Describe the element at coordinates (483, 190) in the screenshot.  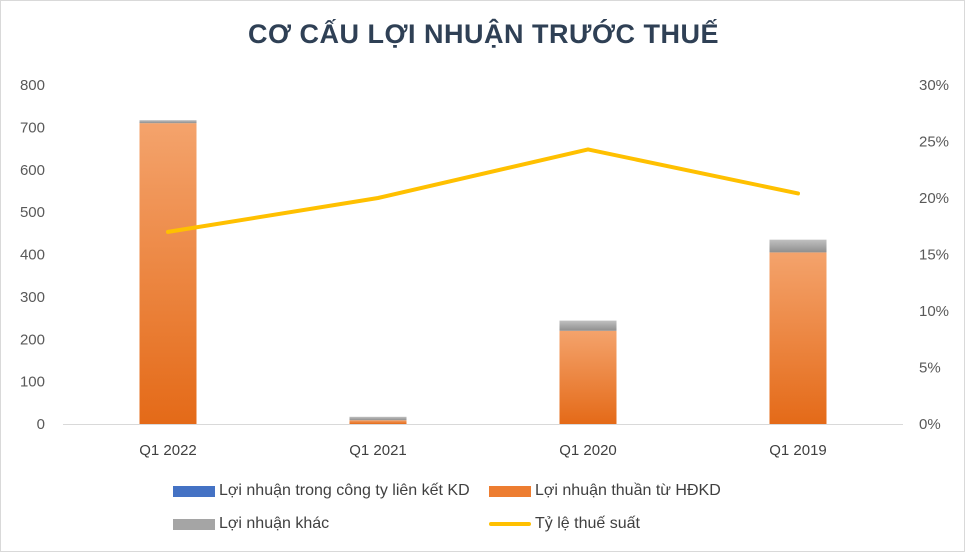
I see `line-tax-rate` at that location.